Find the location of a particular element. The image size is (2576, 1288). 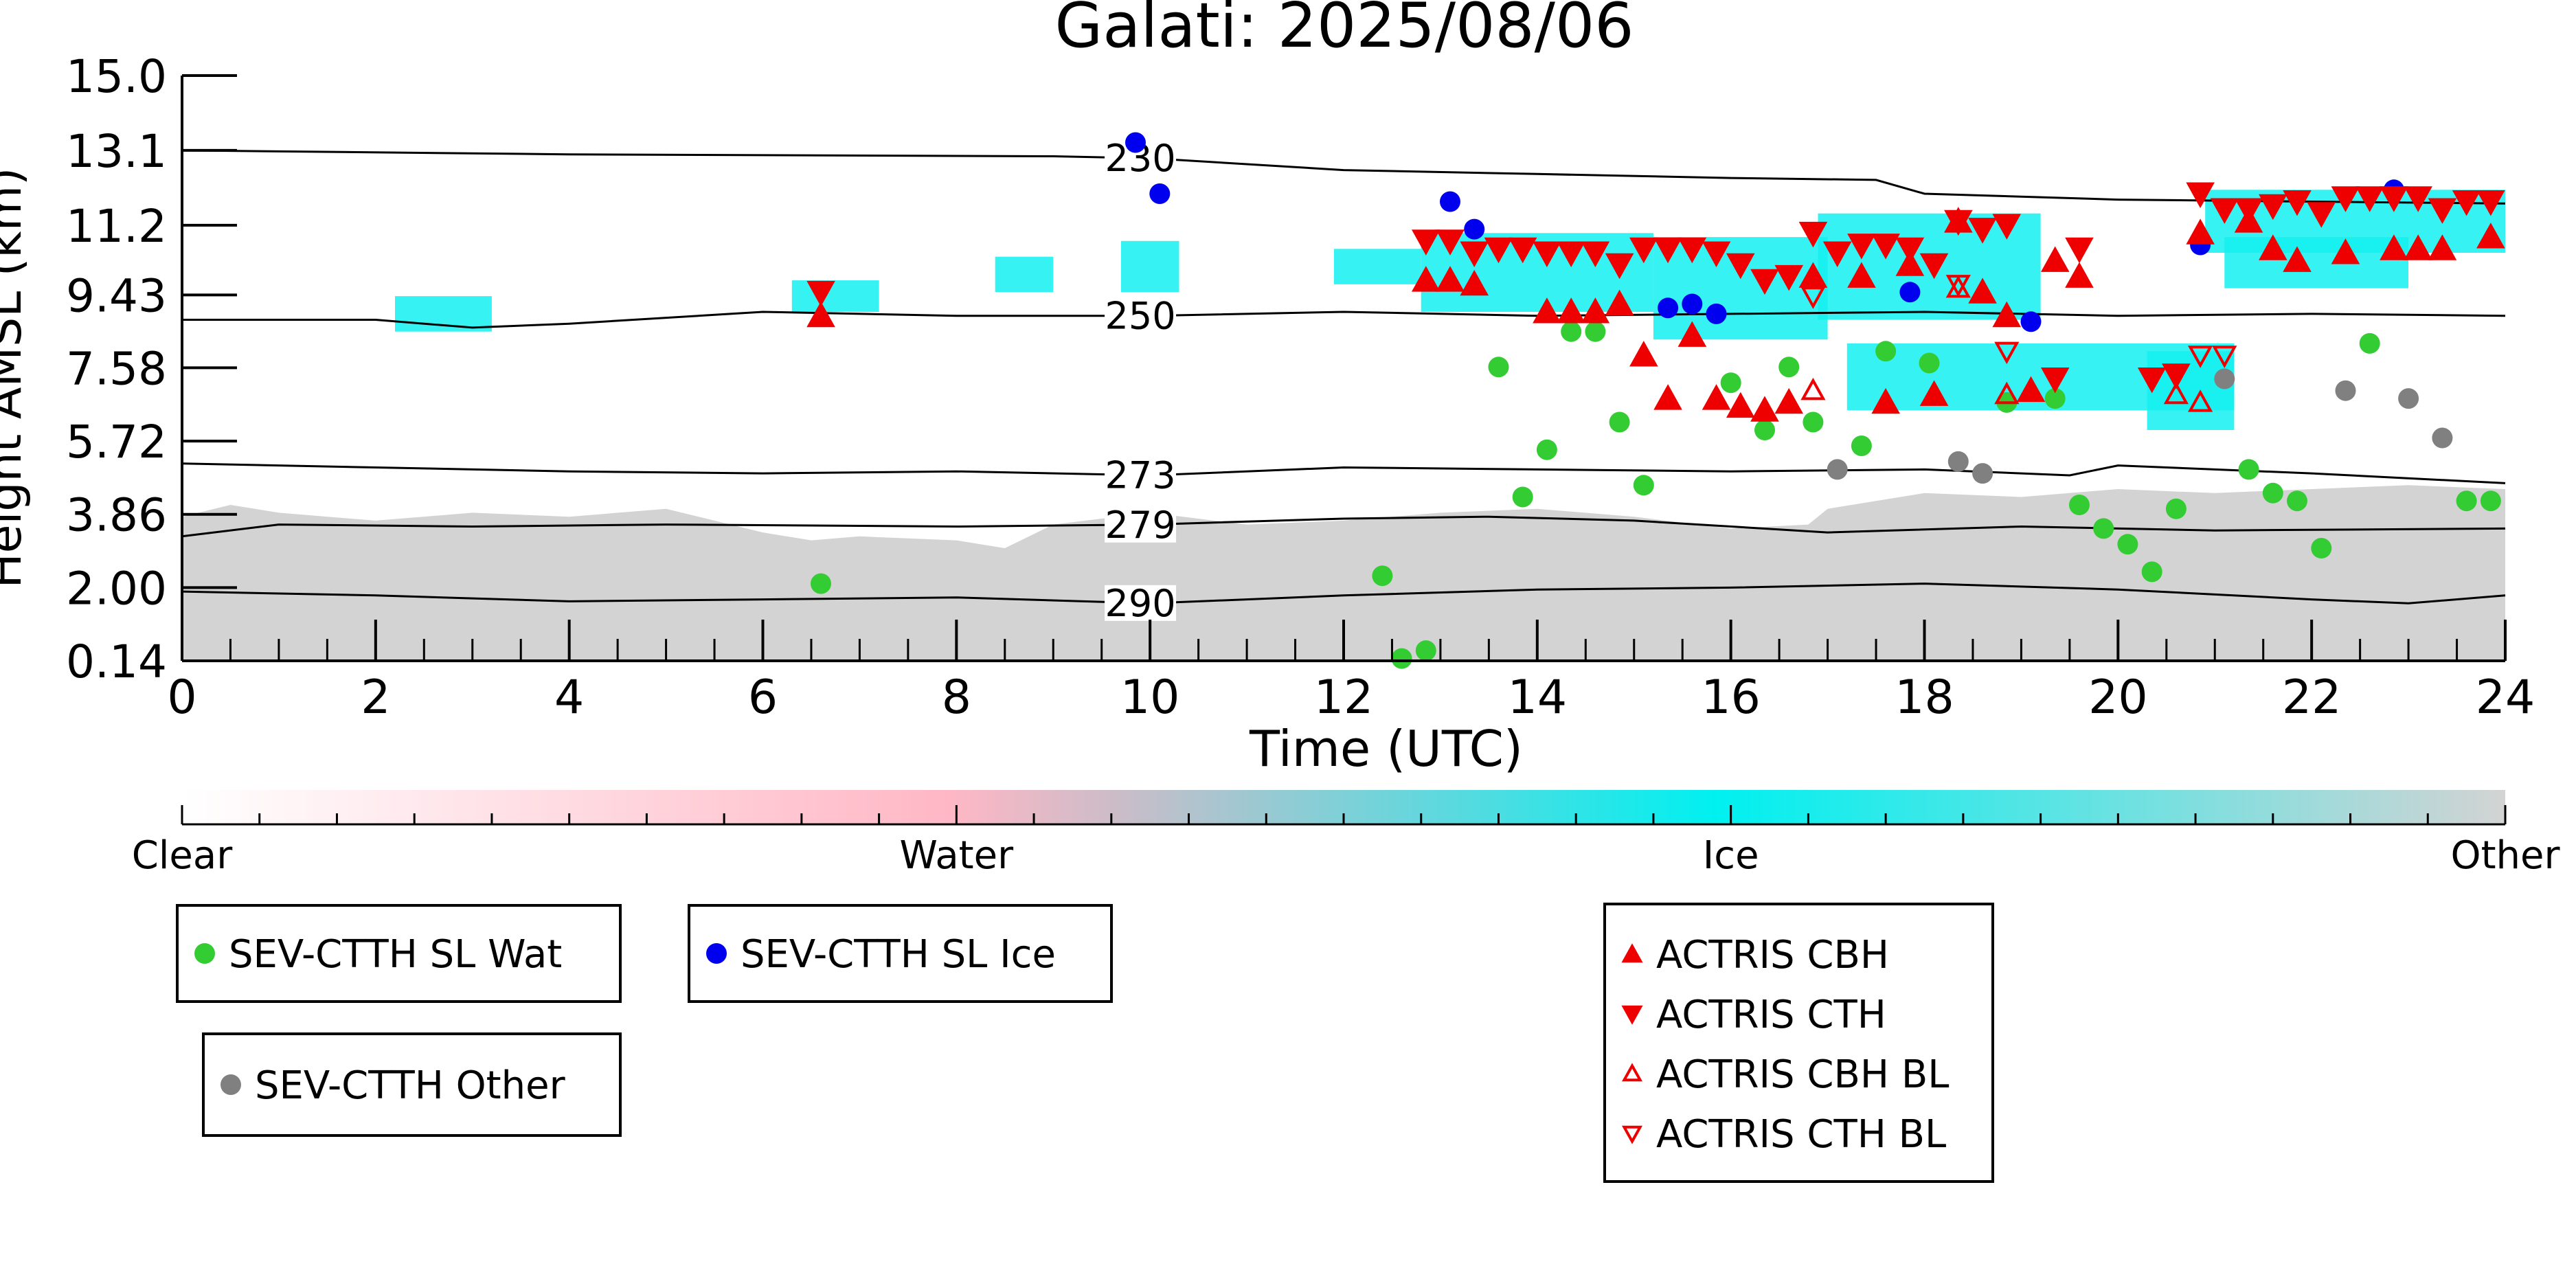

legend-marker-actris-cth is located at coordinates (1632, 1015).